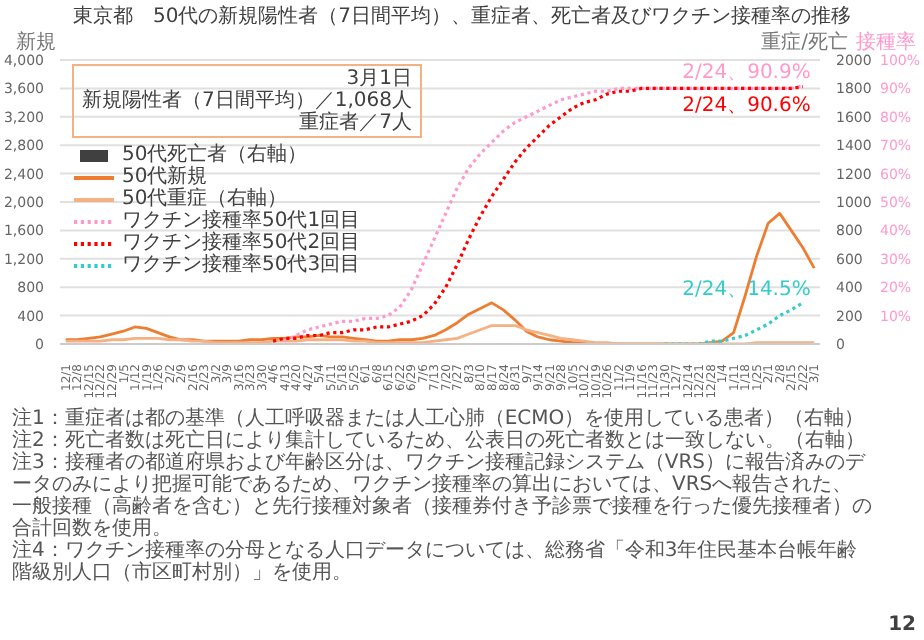  Describe the element at coordinates (247, 101) in the screenshot. I see `annotation: 新規陽性者（7日間平均）／1,068人` at that location.